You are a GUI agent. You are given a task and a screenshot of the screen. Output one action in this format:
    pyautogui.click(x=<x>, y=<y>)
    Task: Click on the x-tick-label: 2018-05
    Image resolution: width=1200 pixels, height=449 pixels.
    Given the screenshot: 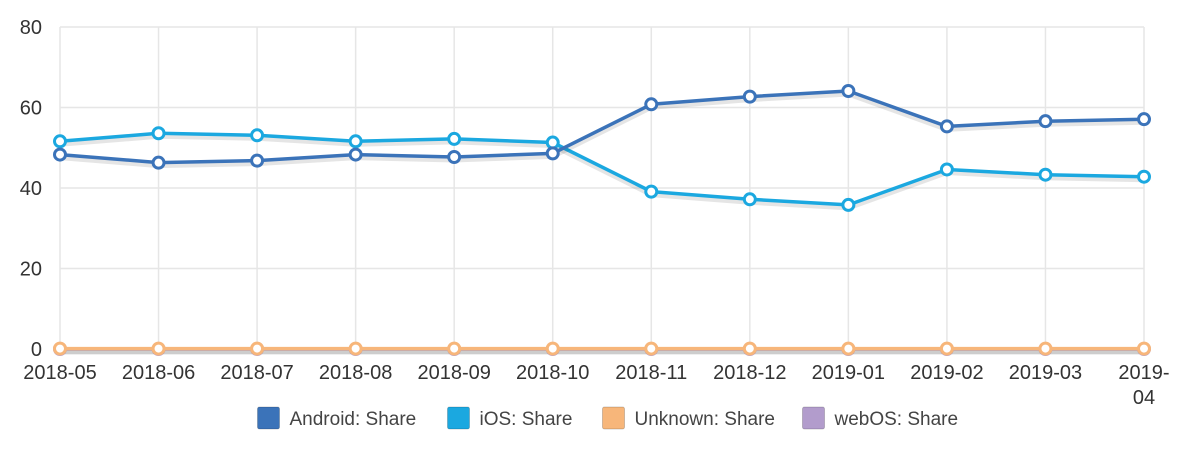 What is the action you would take?
    pyautogui.click(x=59, y=373)
    